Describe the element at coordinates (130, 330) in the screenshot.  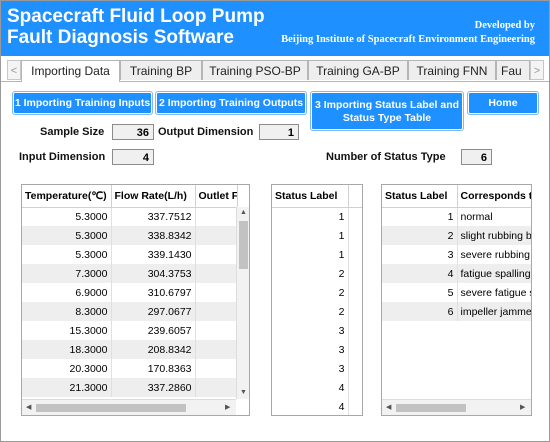
I see `table-row: 15.3000 239.6057` at that location.